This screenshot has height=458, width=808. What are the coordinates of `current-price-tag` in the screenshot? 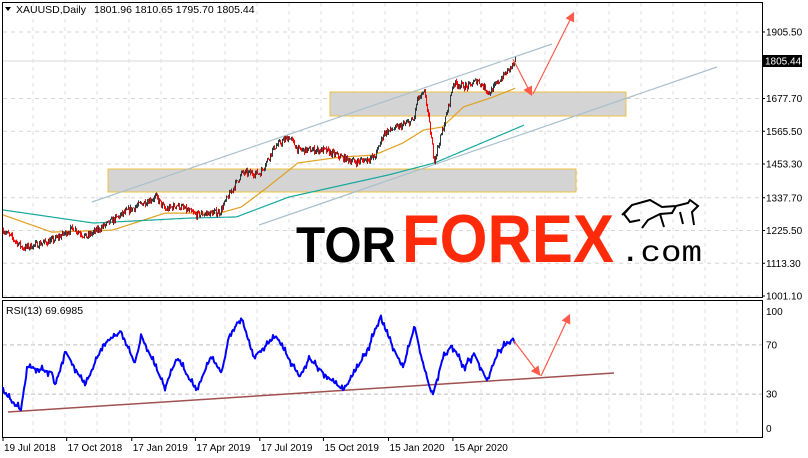 It's located at (782, 61).